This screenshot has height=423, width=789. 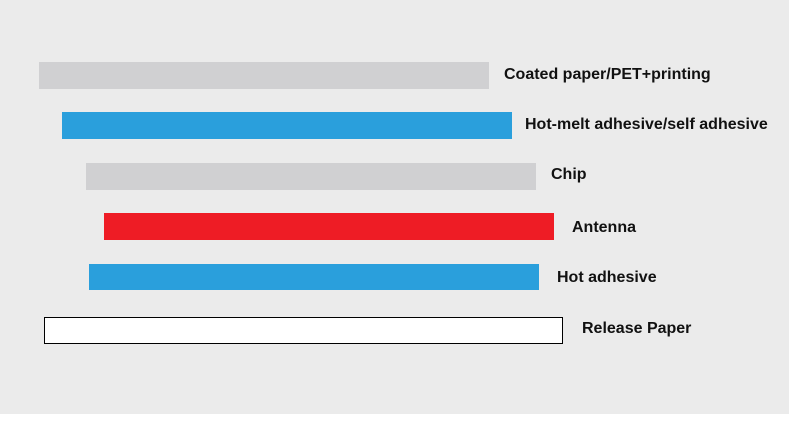 What do you see at coordinates (636, 328) in the screenshot?
I see `layer-label: Release Paper` at bounding box center [636, 328].